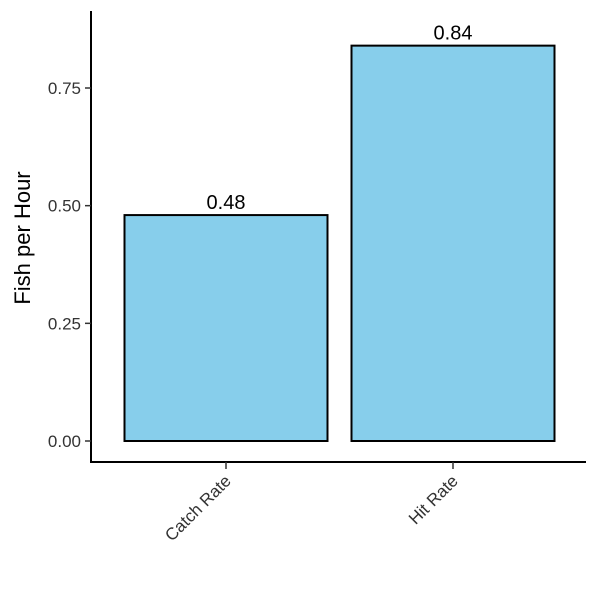 Image resolution: width=600 pixels, height=600 pixels. I want to click on y-tick-label: 0.75, so click(64, 88).